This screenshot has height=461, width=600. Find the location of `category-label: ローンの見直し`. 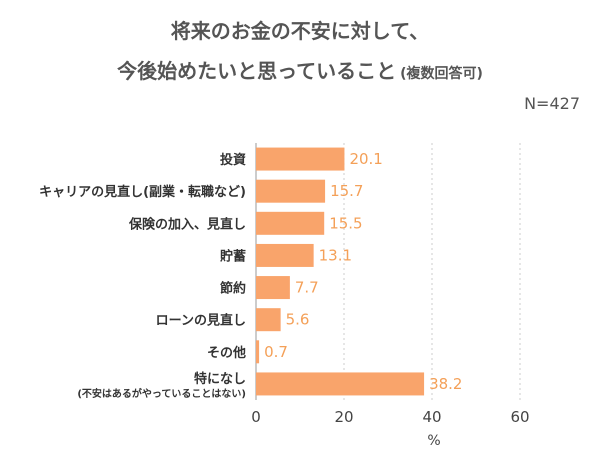

category-label: ローンの見直し is located at coordinates (201, 321).